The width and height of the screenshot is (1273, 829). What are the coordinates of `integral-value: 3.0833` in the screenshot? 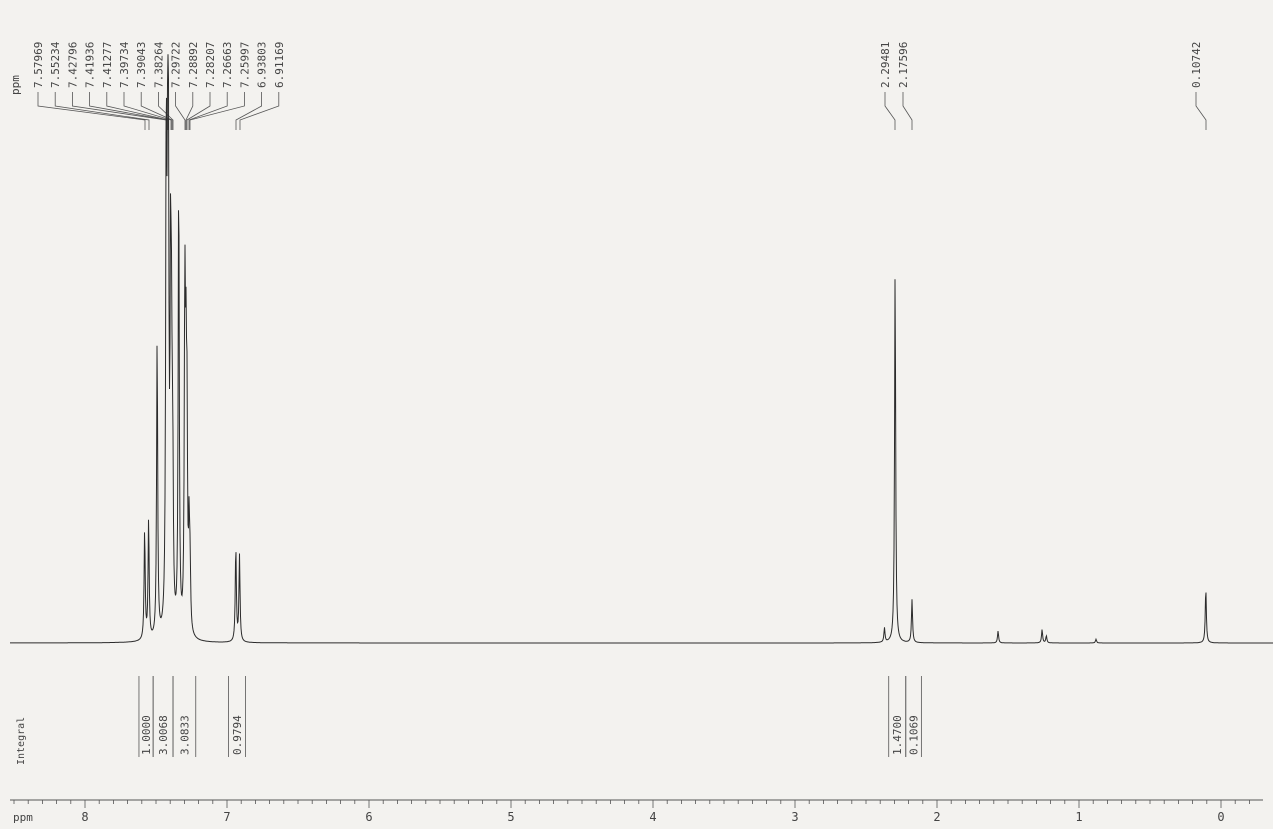 It's located at (184, 735).